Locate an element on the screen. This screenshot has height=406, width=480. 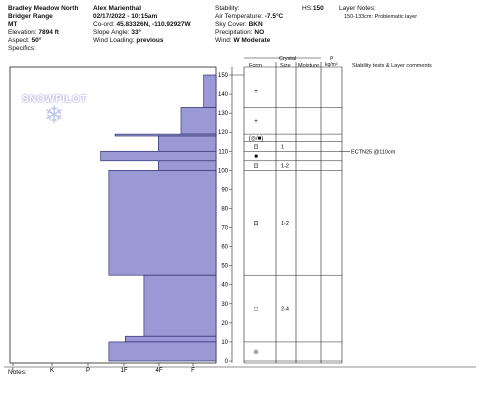
wind-loading-row: Wind Loading: previous is located at coordinates (128, 40).